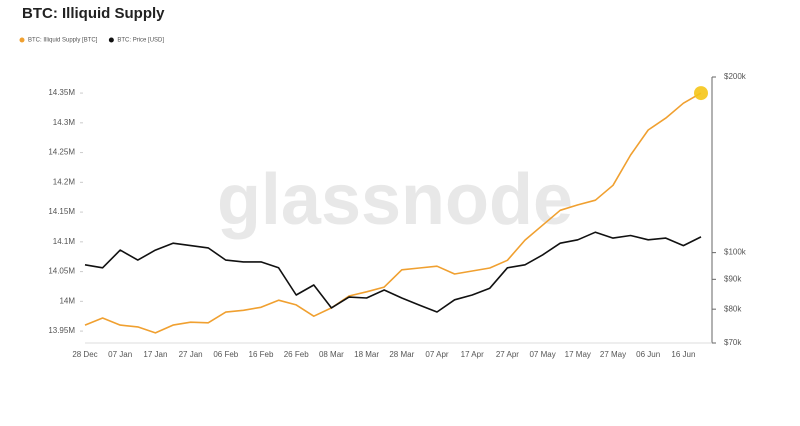  Describe the element at coordinates (261, 354) in the screenshot. I see `x-tick-label: 16 Feb` at that location.